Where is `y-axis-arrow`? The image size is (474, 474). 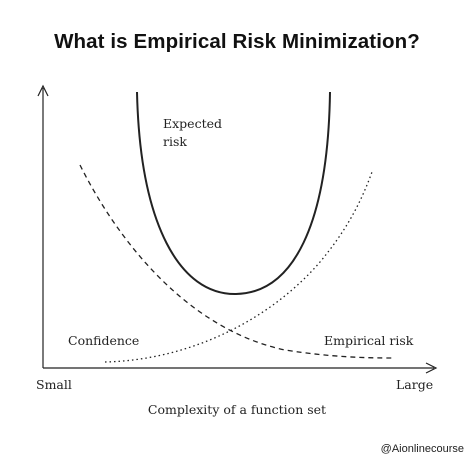 y-axis-arrow is located at coordinates (43, 90).